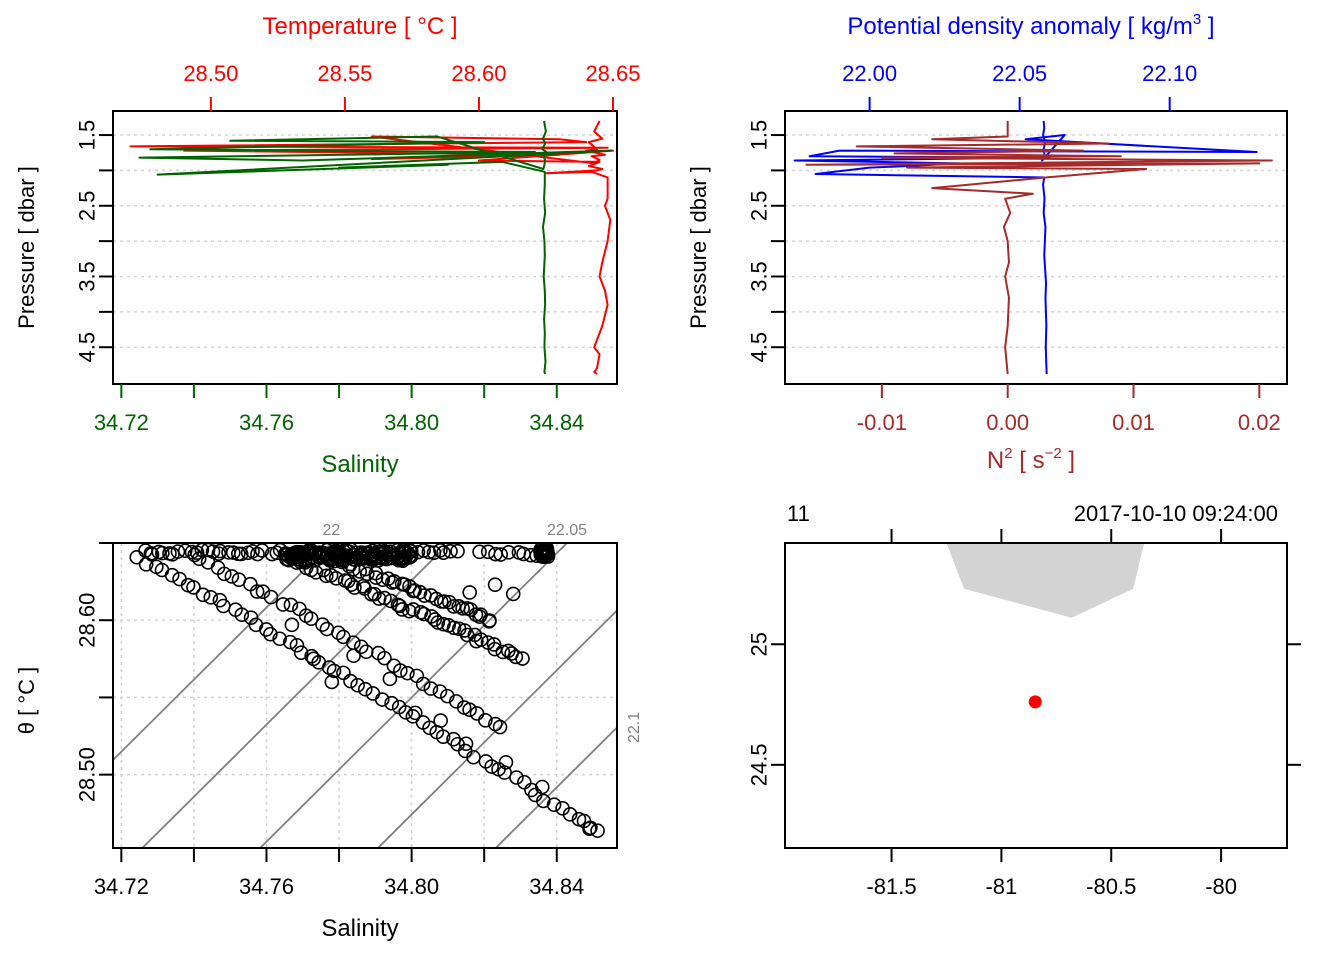  Describe the element at coordinates (759, 644) in the screenshot. I see `latitude-tick-label: 25` at that location.